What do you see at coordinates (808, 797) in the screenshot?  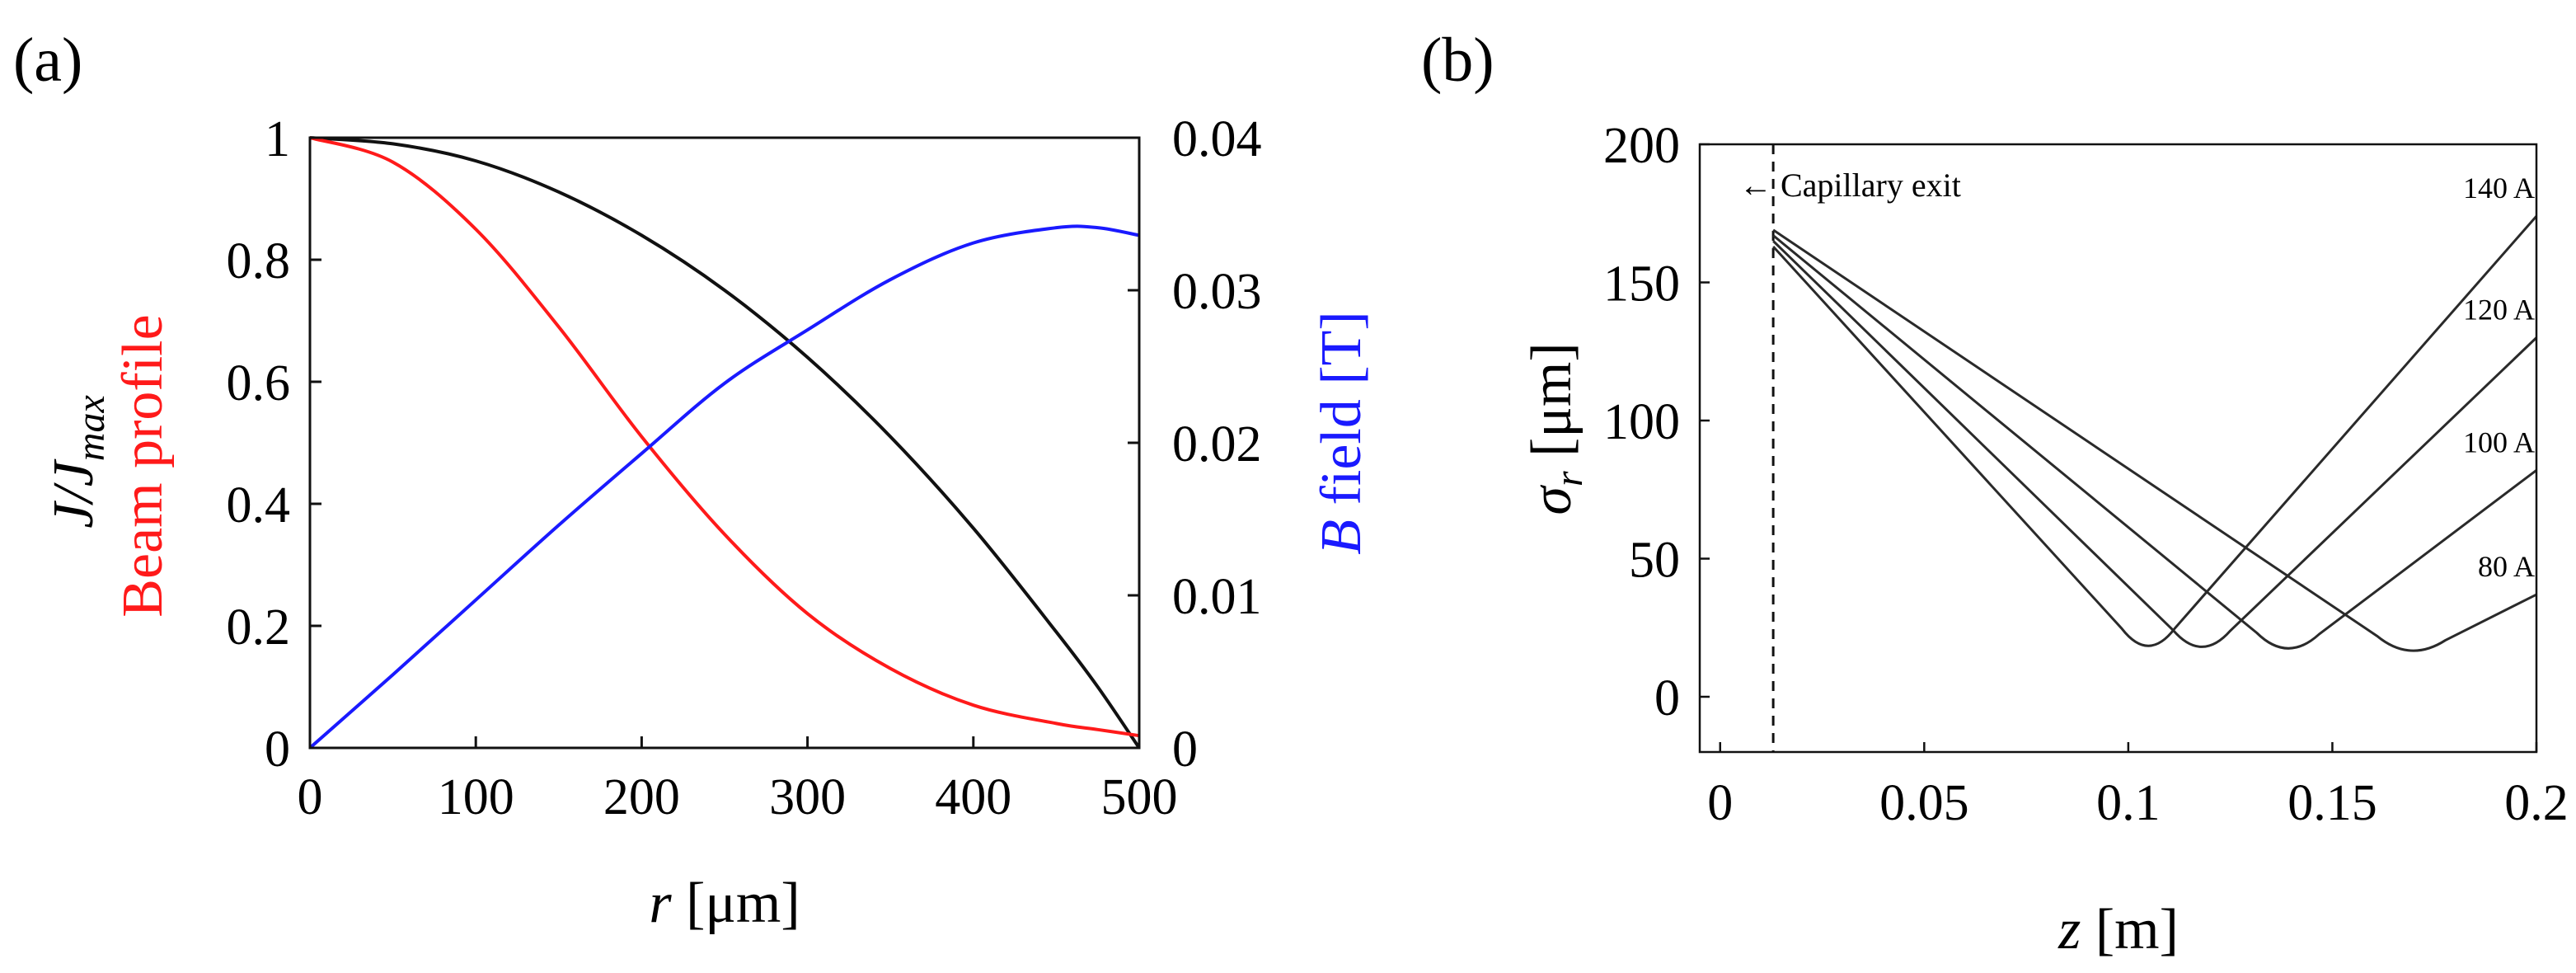 I see `x-tick-label: 300` at bounding box center [808, 797].